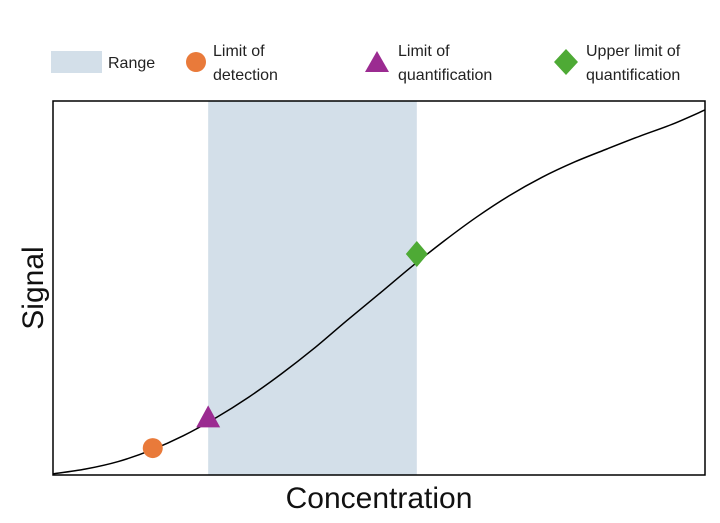 The height and width of the screenshot is (523, 720). What do you see at coordinates (76, 62) in the screenshot?
I see `legend-swatch-range` at bounding box center [76, 62].